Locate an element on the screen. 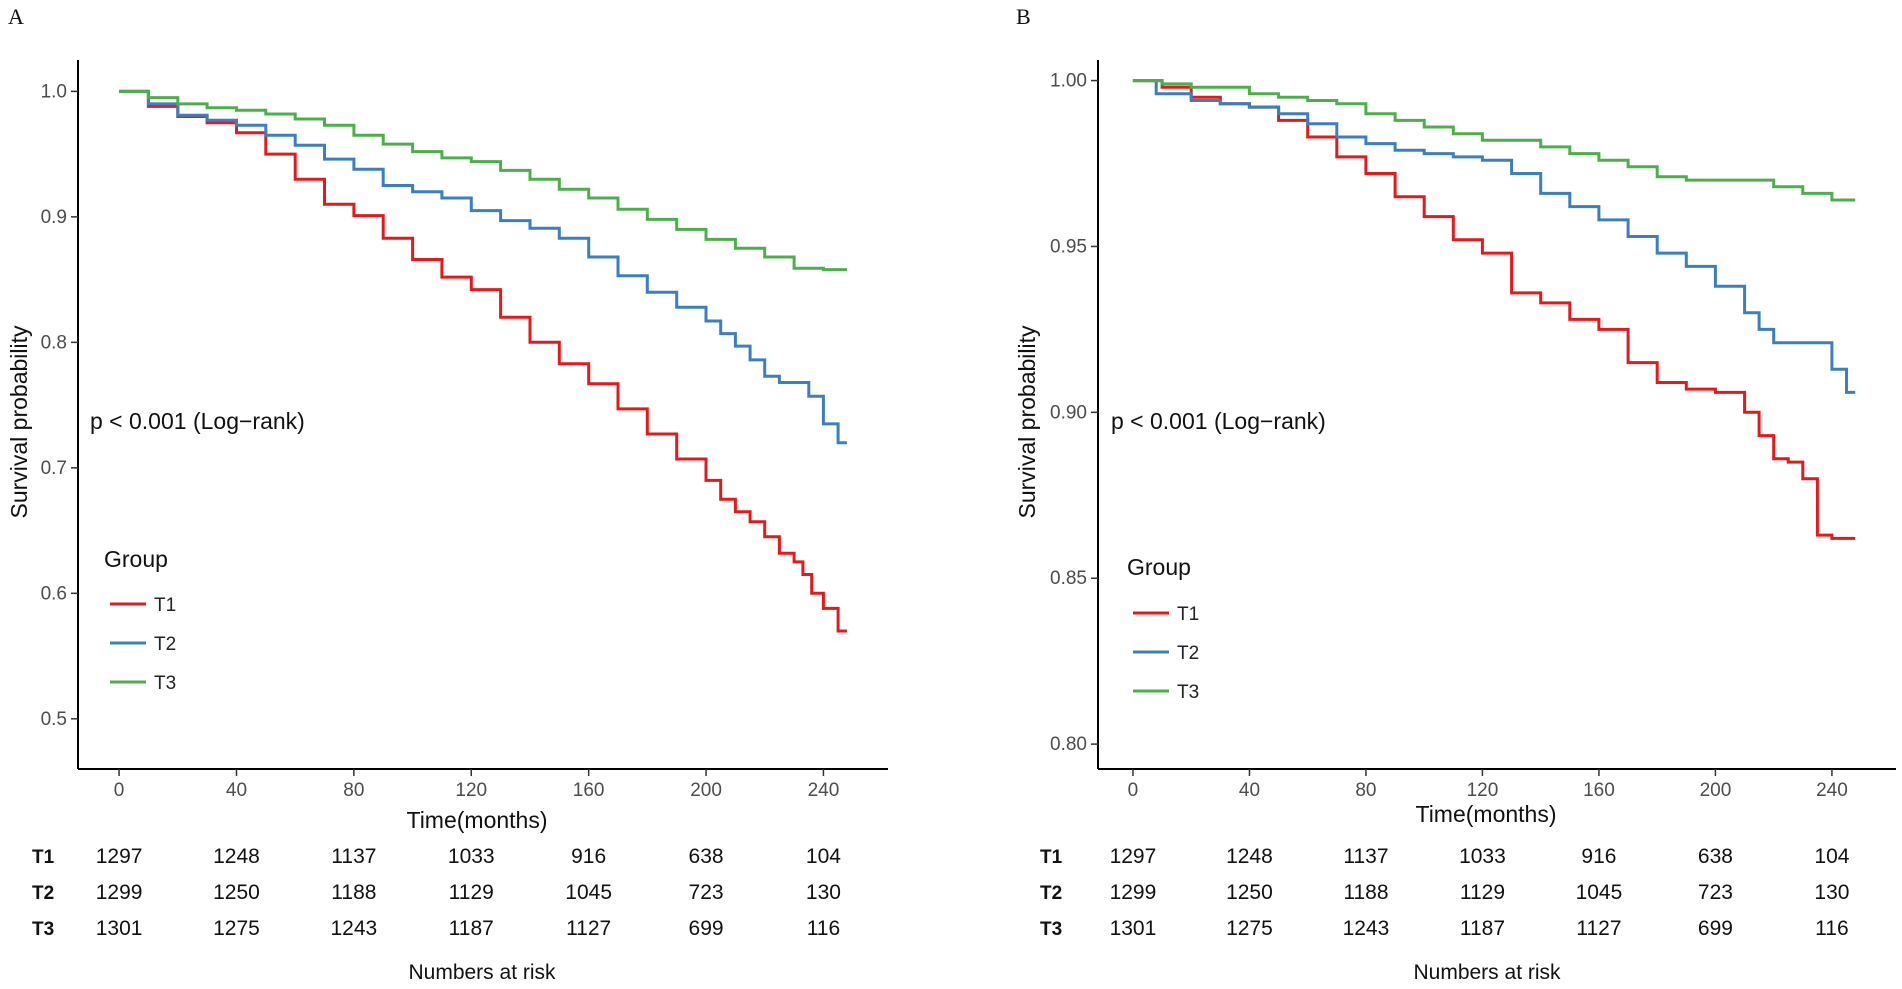  panel-b-risk-value: 1301 is located at coordinates (1133, 928).